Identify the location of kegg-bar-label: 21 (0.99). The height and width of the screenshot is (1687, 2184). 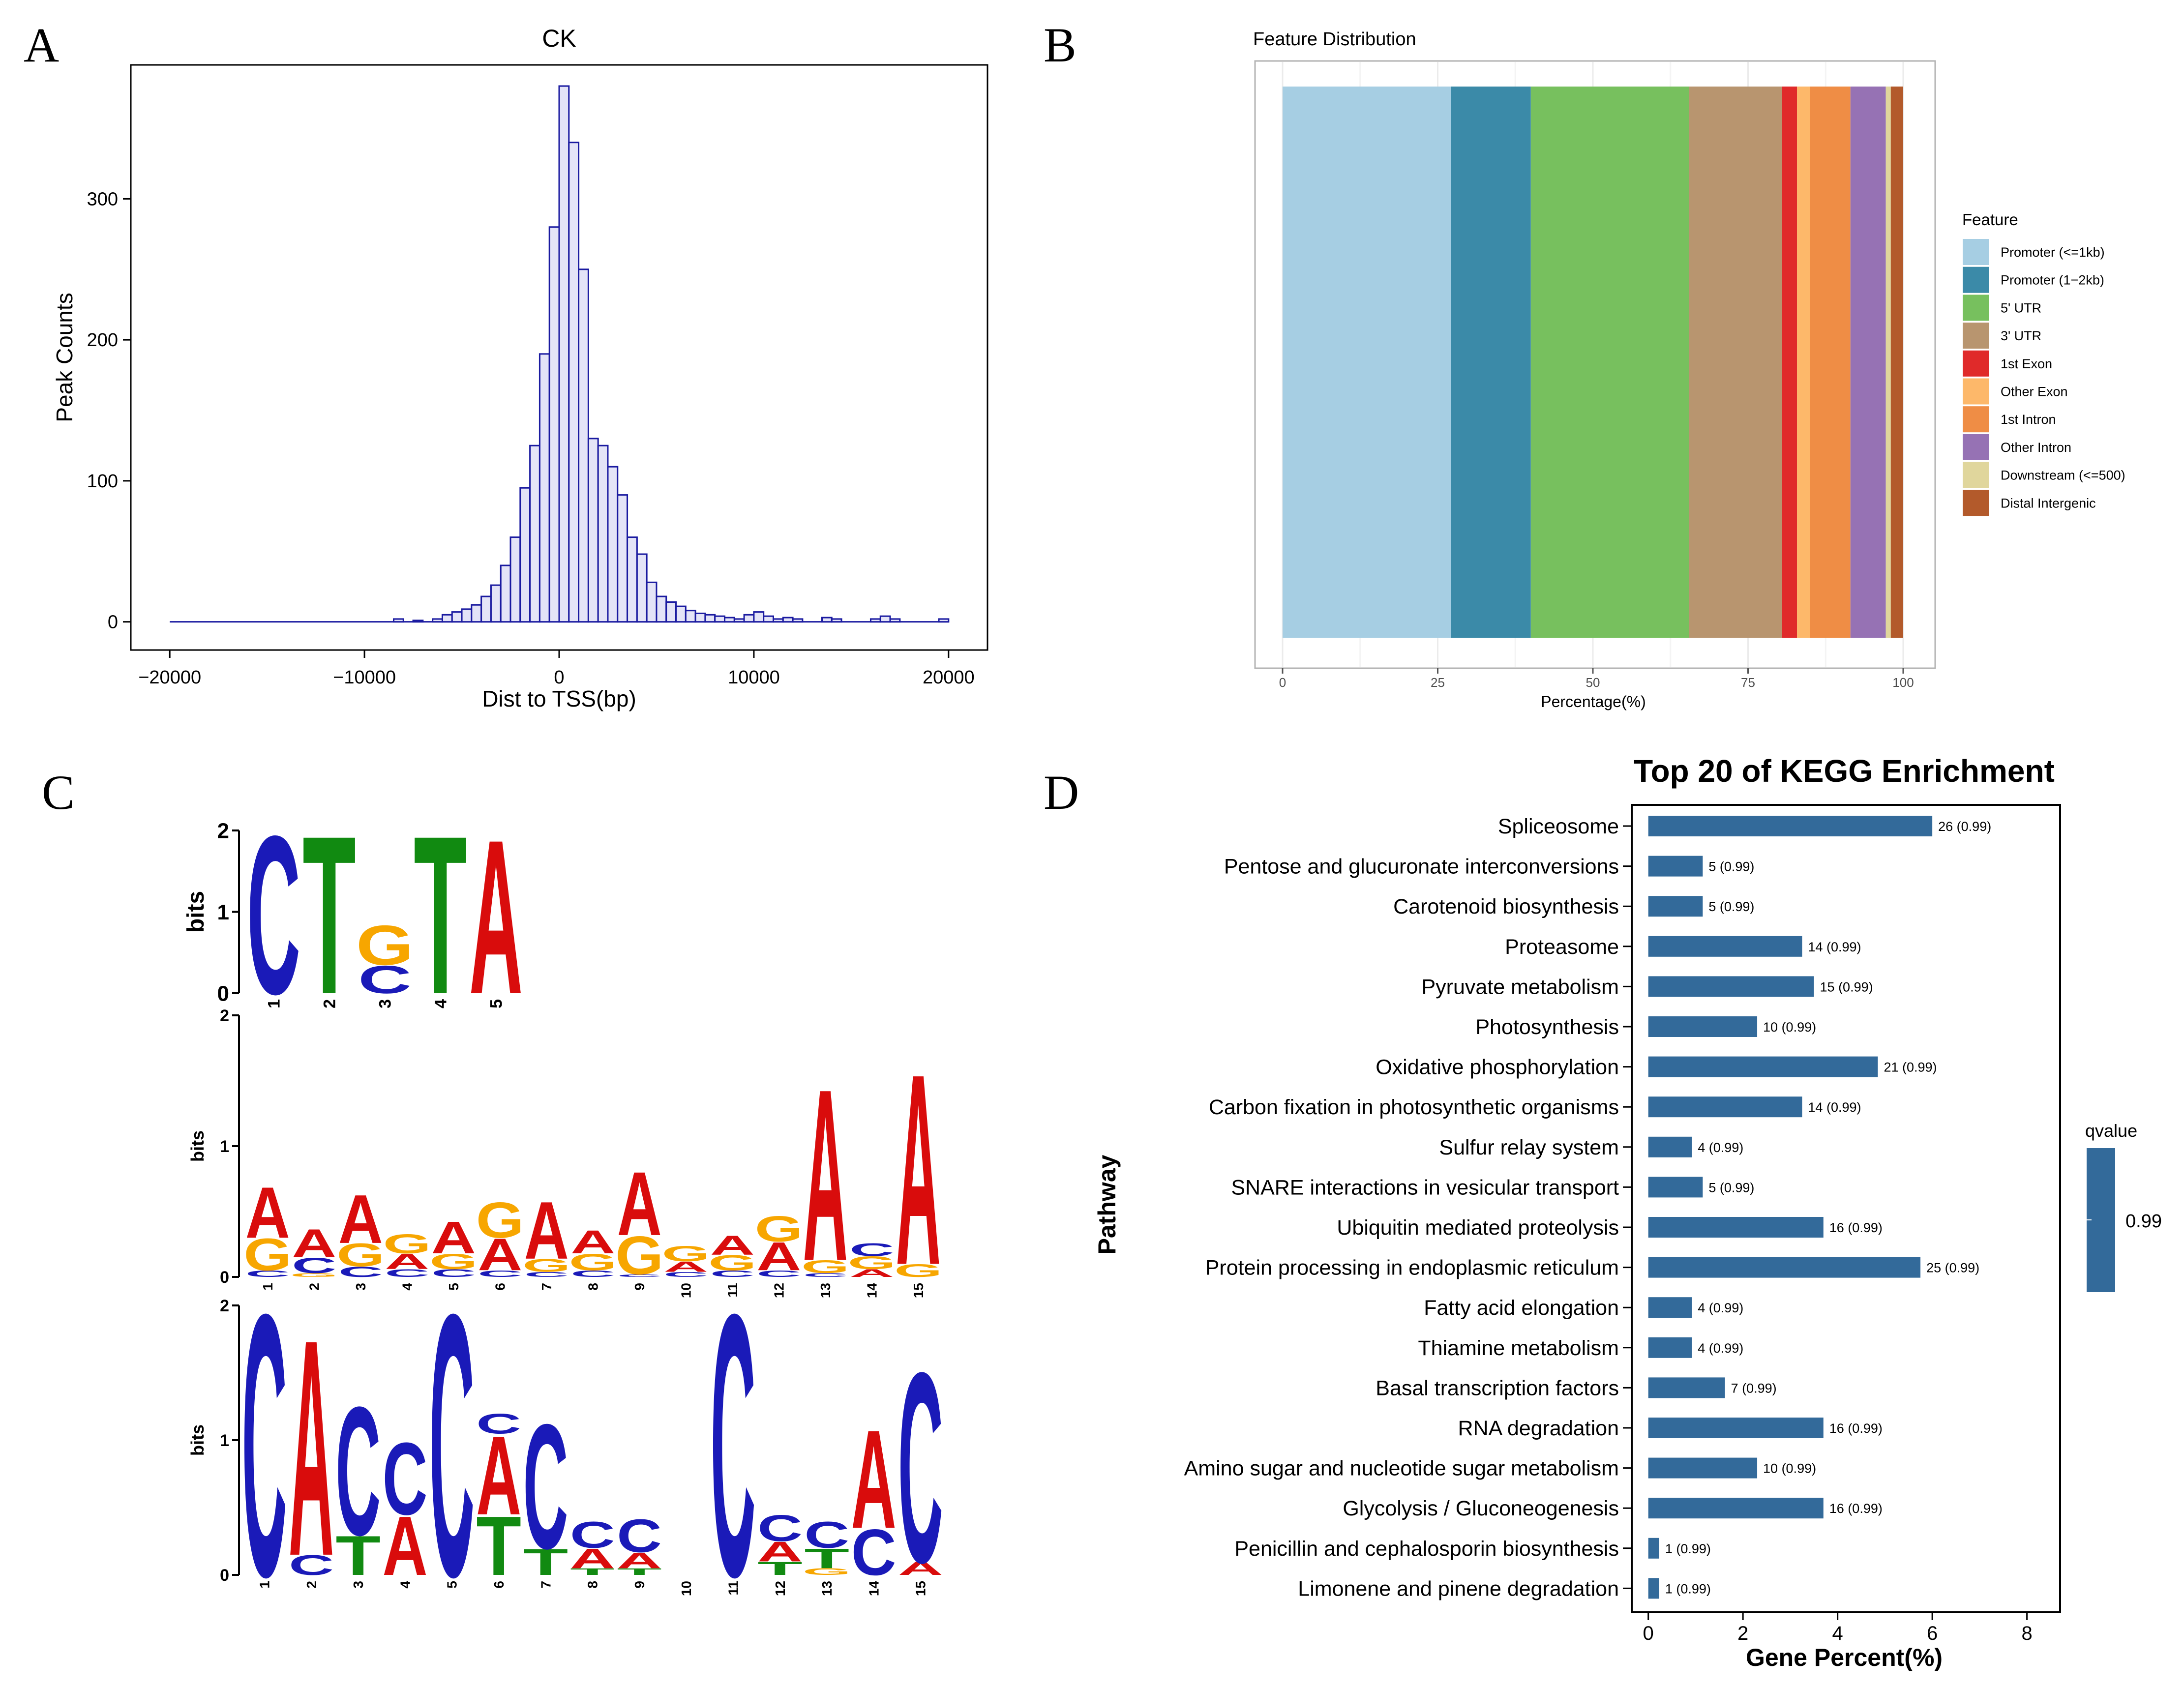
(1910, 1067).